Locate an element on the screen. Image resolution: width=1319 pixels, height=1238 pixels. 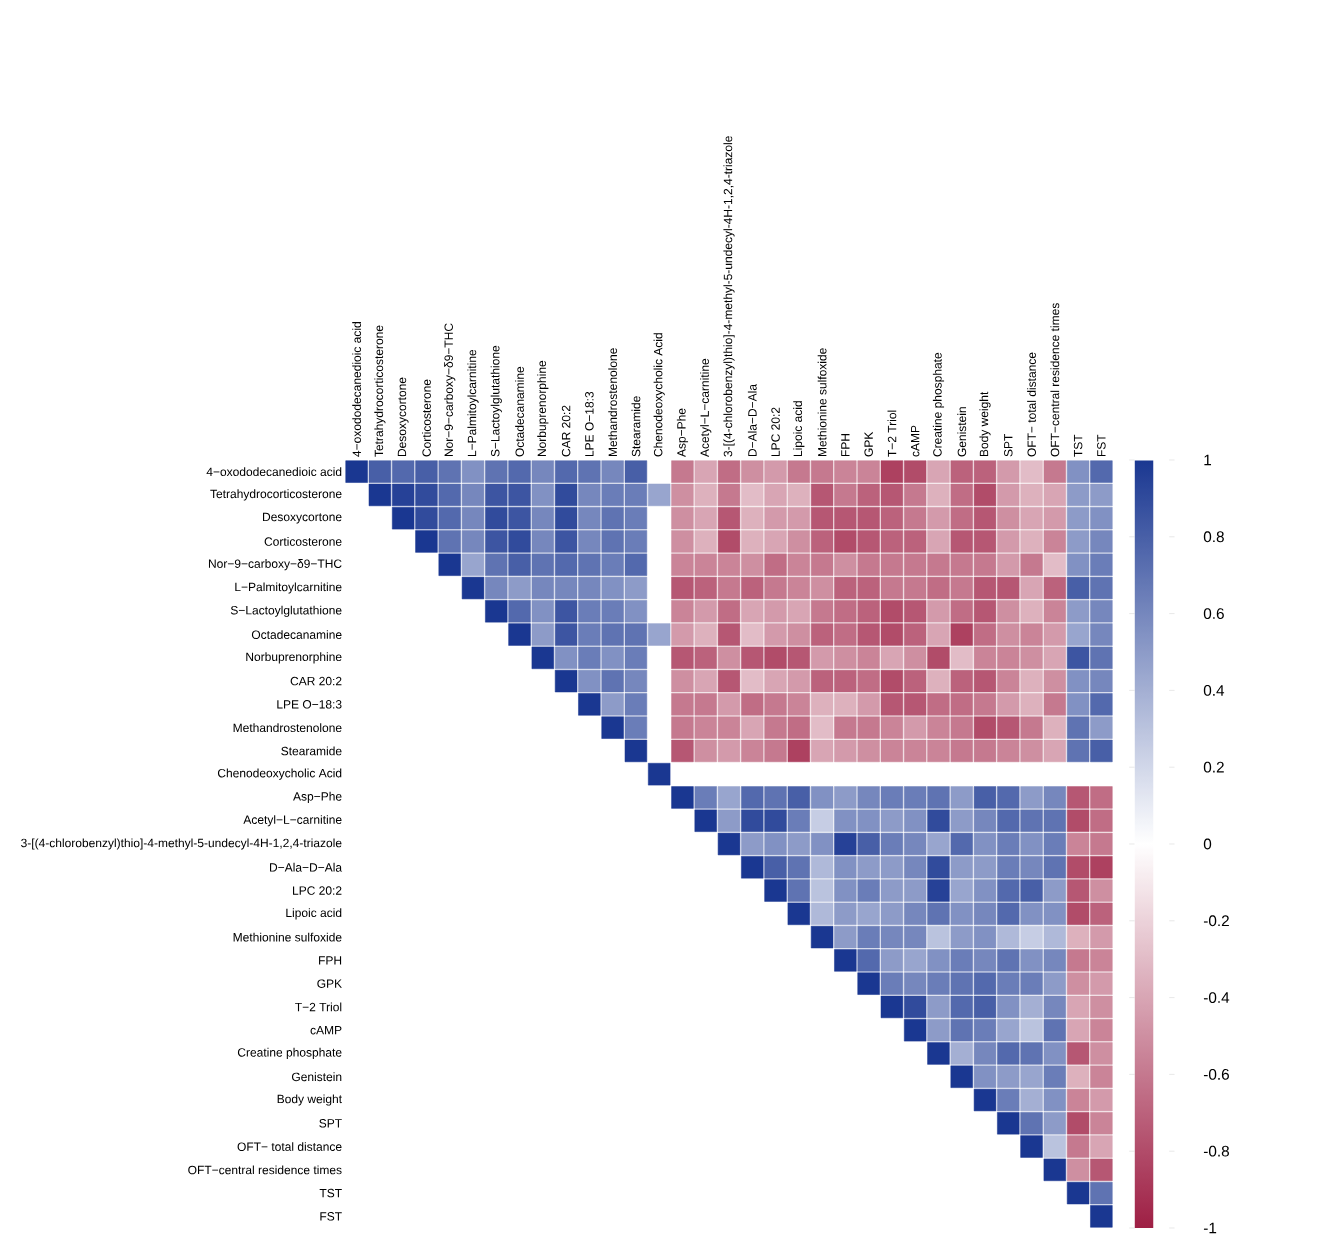
y-tick-label: Nor−9−carboxy−δ9−THC is located at coordinates (275, 565).